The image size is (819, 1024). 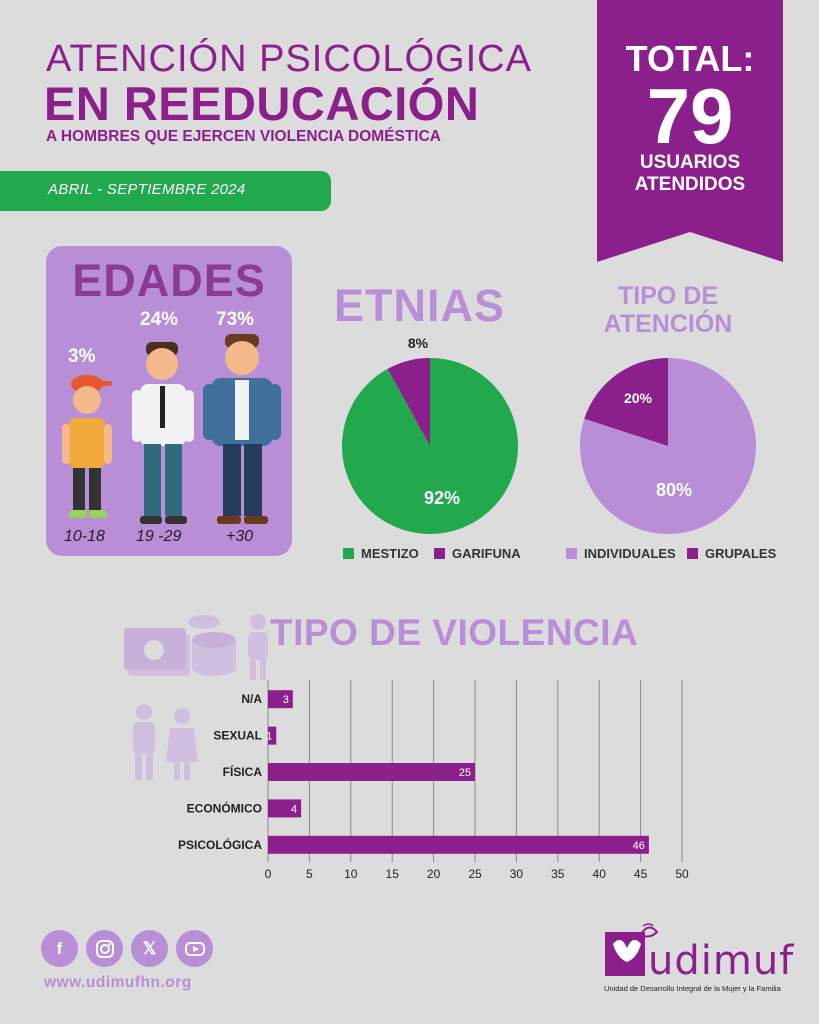 I want to click on total-subtitle: USUARIOS ATENDIDOS, so click(x=690, y=174).